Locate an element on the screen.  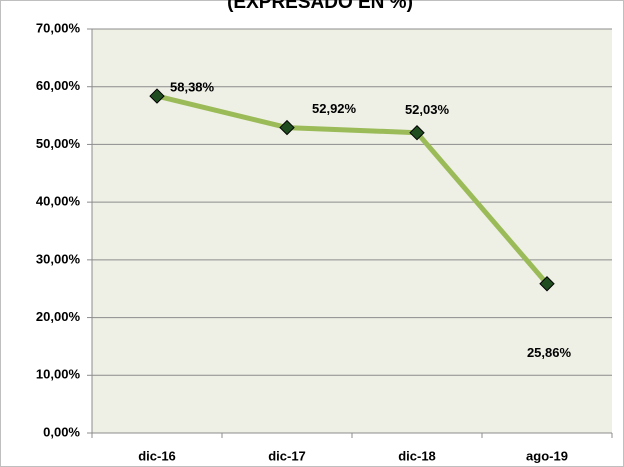
x-tick-label: dic-17 is located at coordinates (287, 455).